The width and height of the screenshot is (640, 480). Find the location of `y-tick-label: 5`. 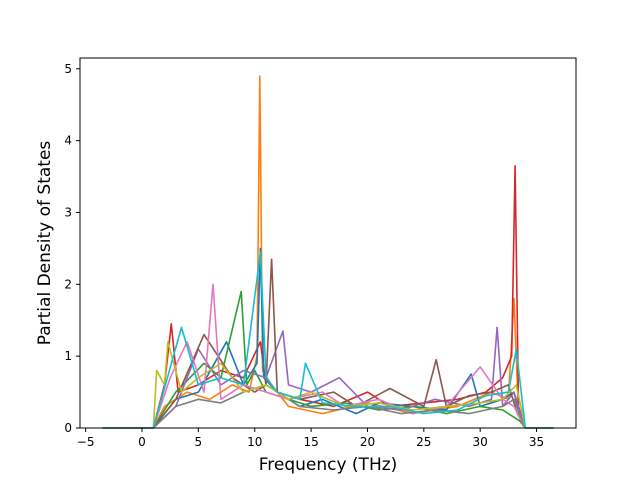

y-tick-label: 5 is located at coordinates (68, 69).